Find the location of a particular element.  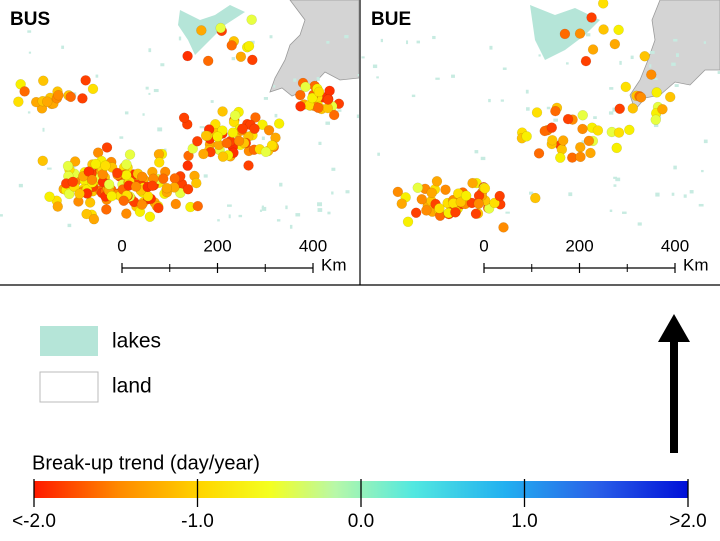

panel-label: BUS is located at coordinates (30, 19).